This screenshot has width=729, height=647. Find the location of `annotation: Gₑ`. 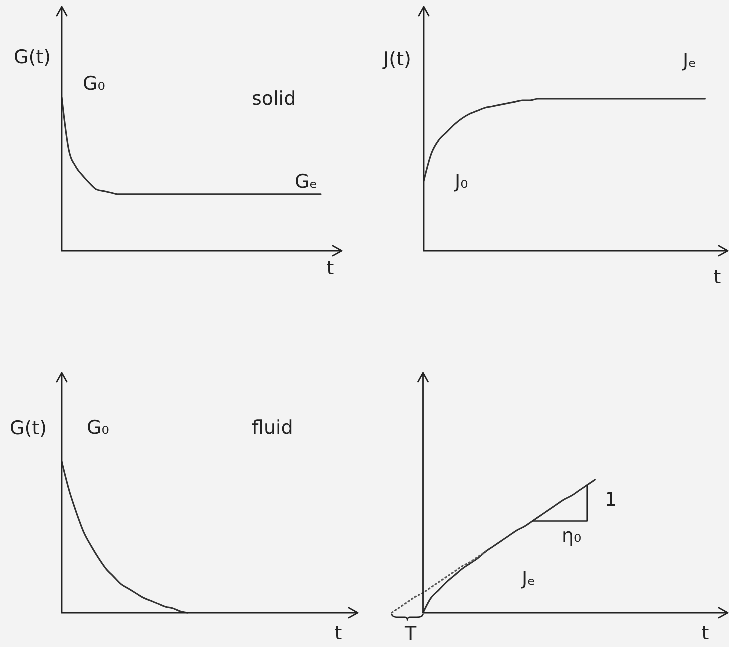

annotation: Gₑ is located at coordinates (306, 182).